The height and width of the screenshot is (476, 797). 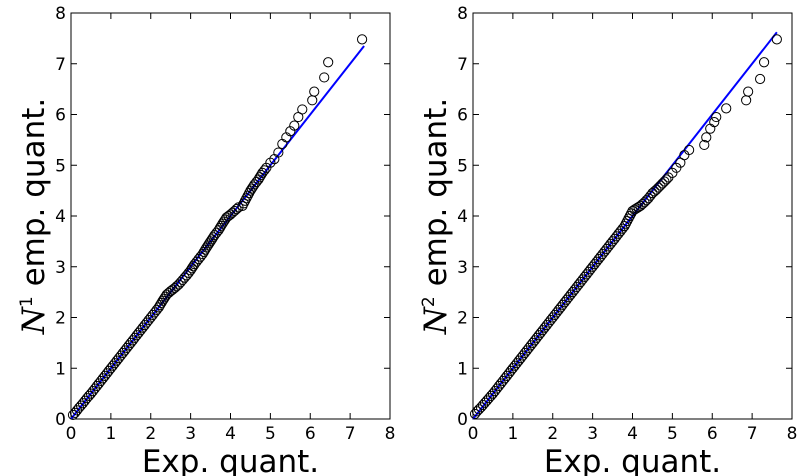 What do you see at coordinates (712, 434) in the screenshot?
I see `x-tick-label: 6` at bounding box center [712, 434].